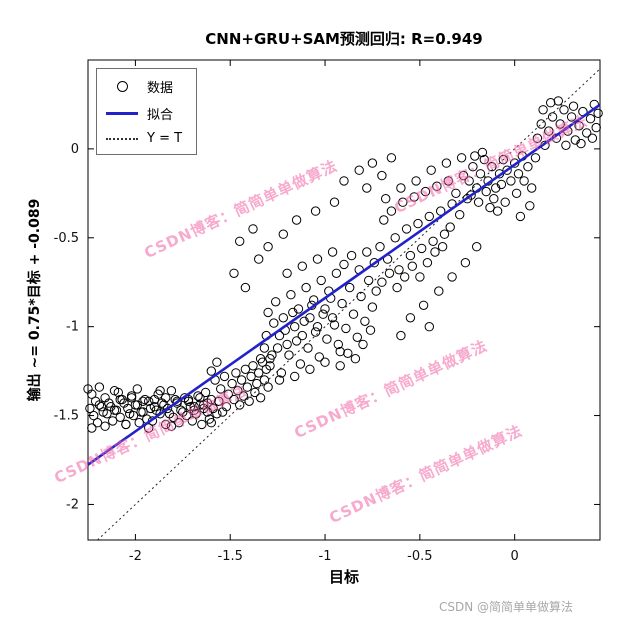  Describe the element at coordinates (144, 138) in the screenshot. I see `legend-item-identity: Y = T` at that location.